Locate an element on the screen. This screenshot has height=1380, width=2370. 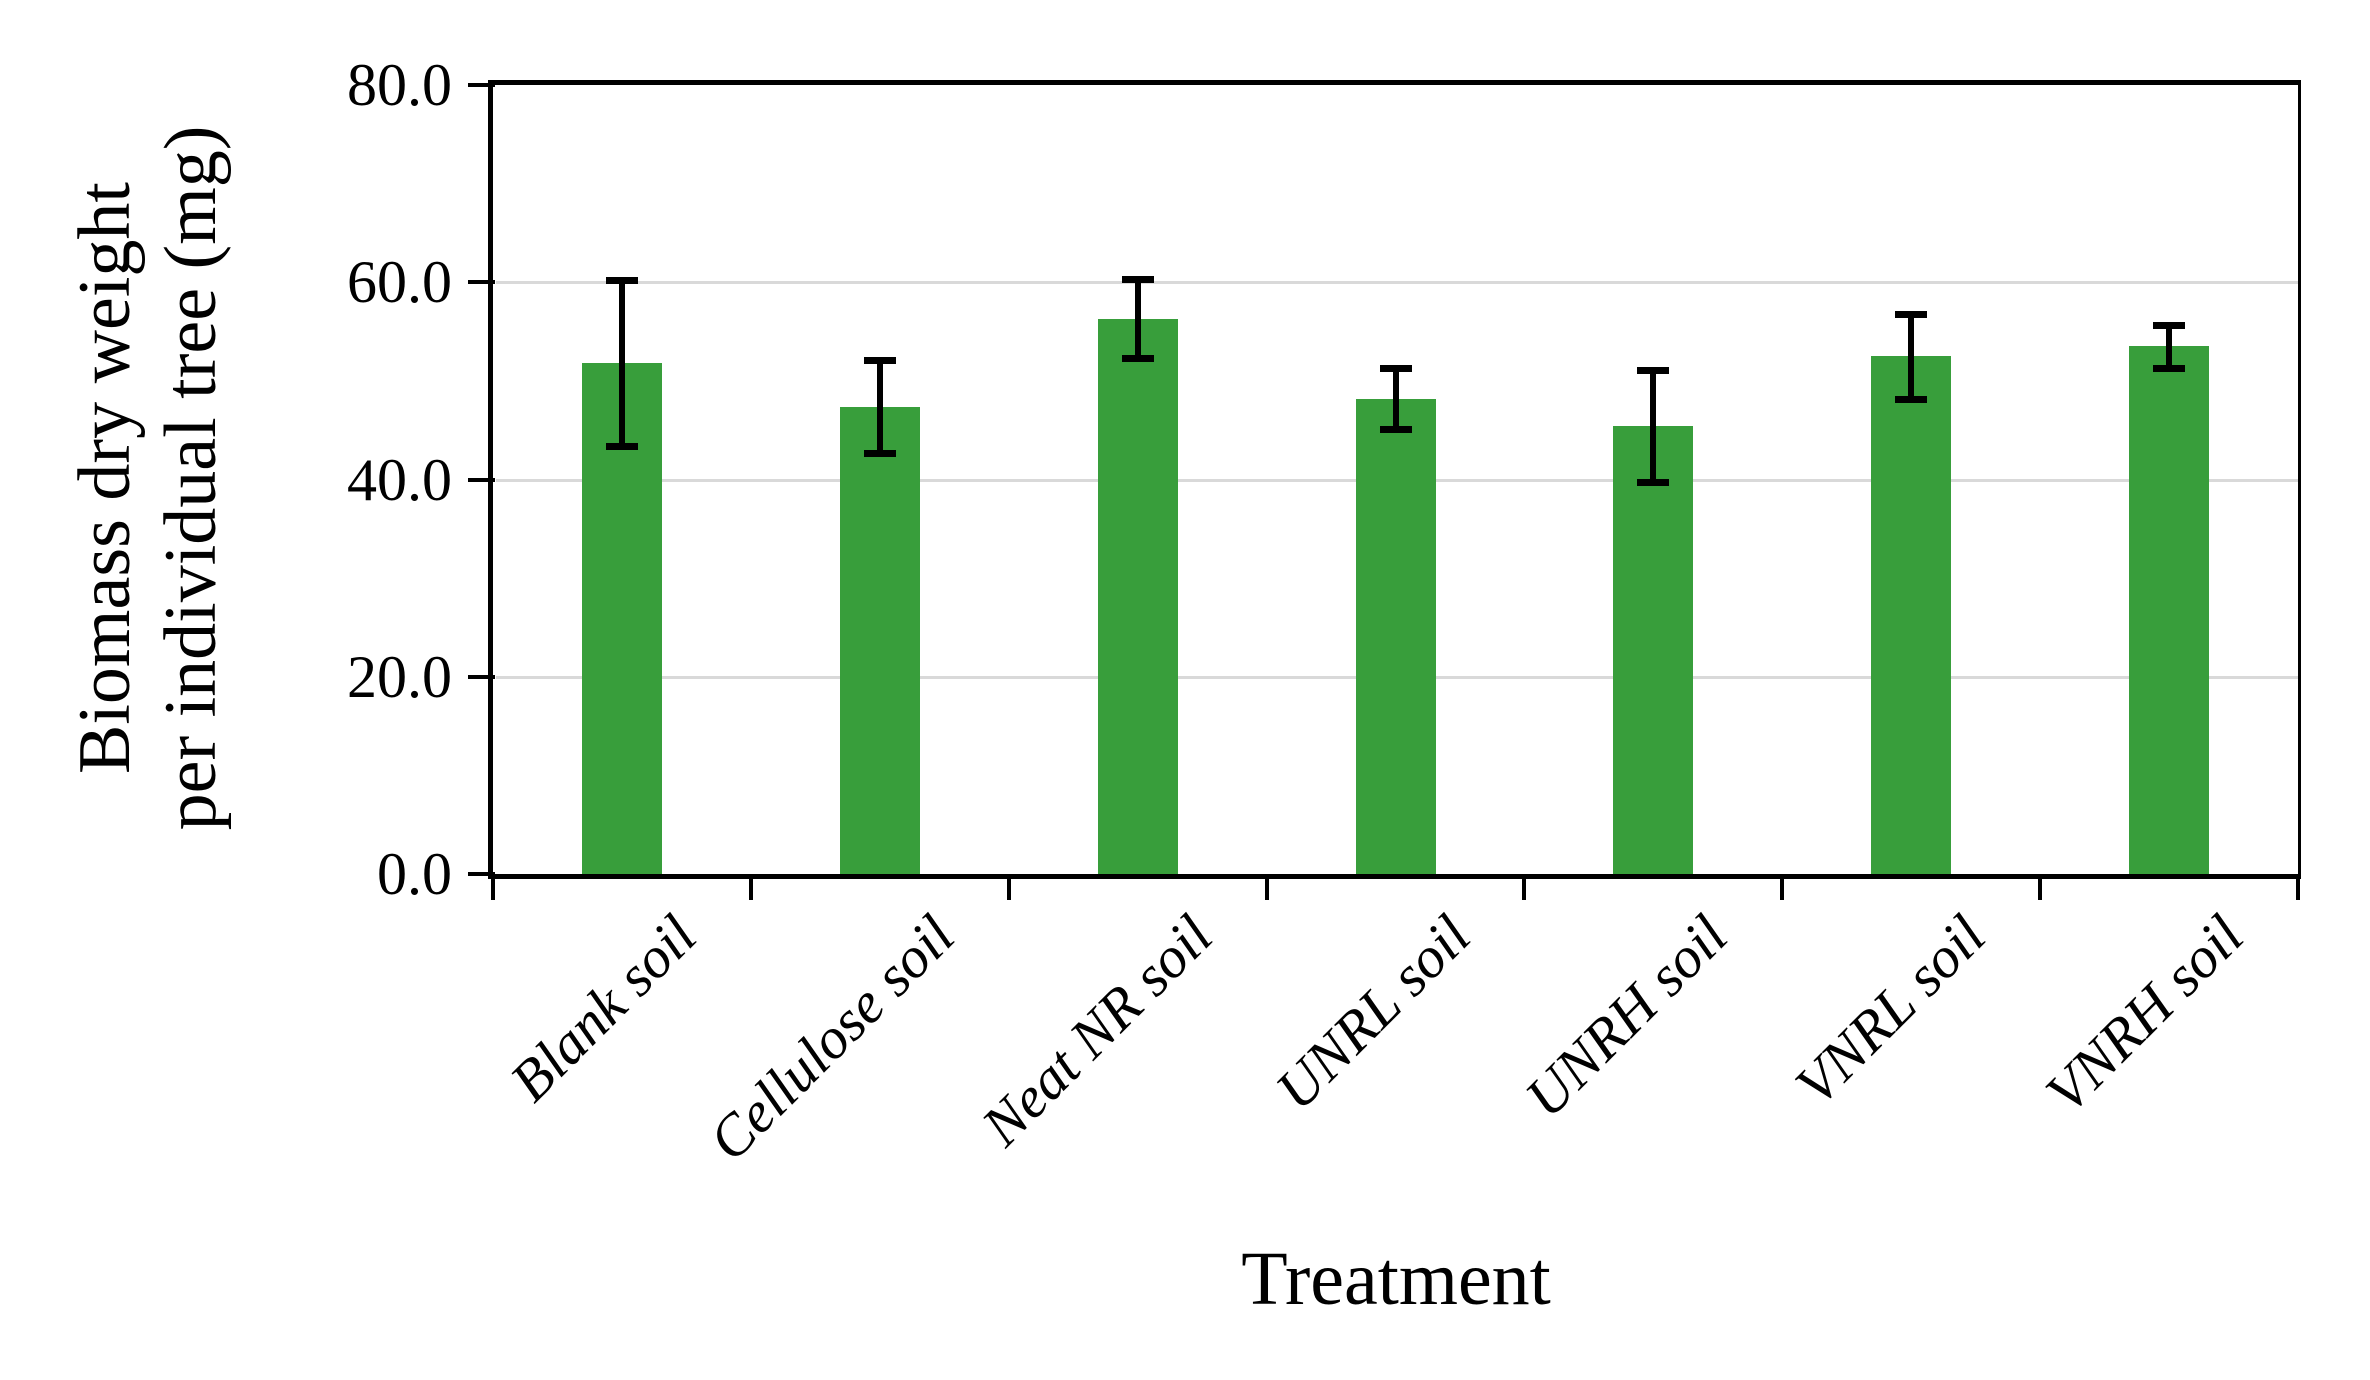
x-category-label: VNRL soil is located at coordinates (1890, 1010).